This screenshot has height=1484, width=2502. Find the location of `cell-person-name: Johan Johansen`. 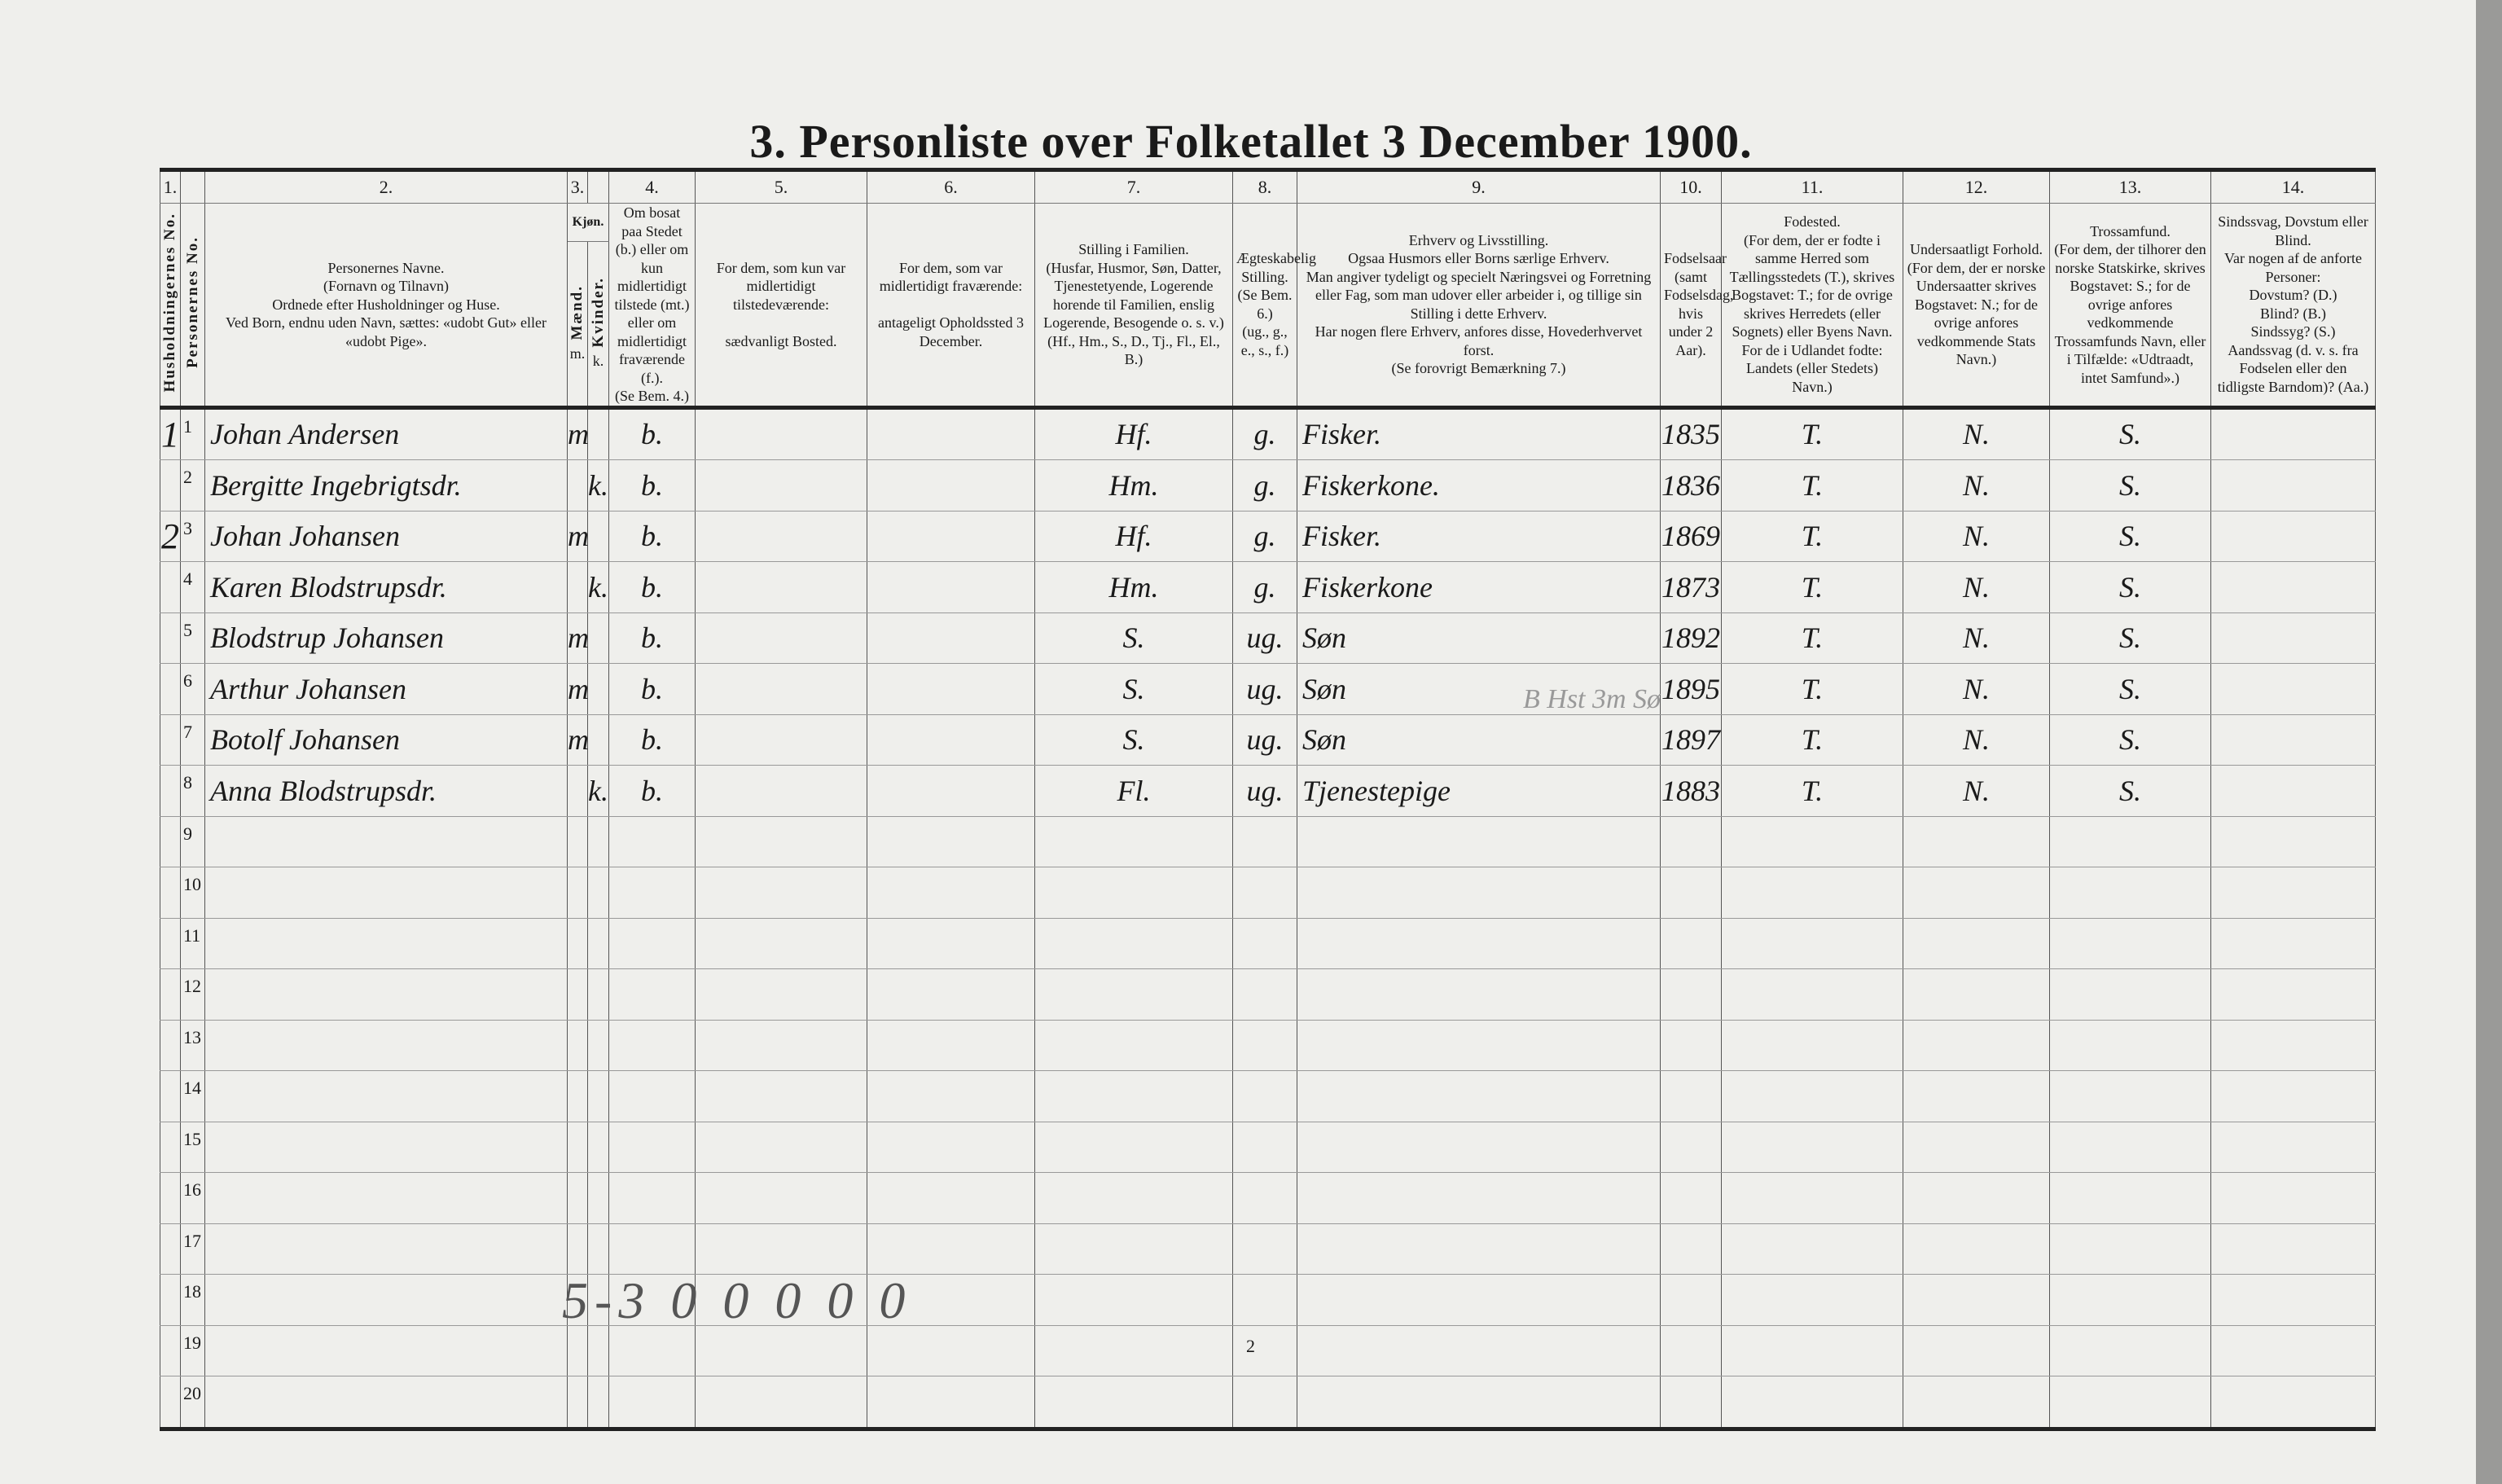

cell-person-name: Johan Johansen is located at coordinates (386, 536).